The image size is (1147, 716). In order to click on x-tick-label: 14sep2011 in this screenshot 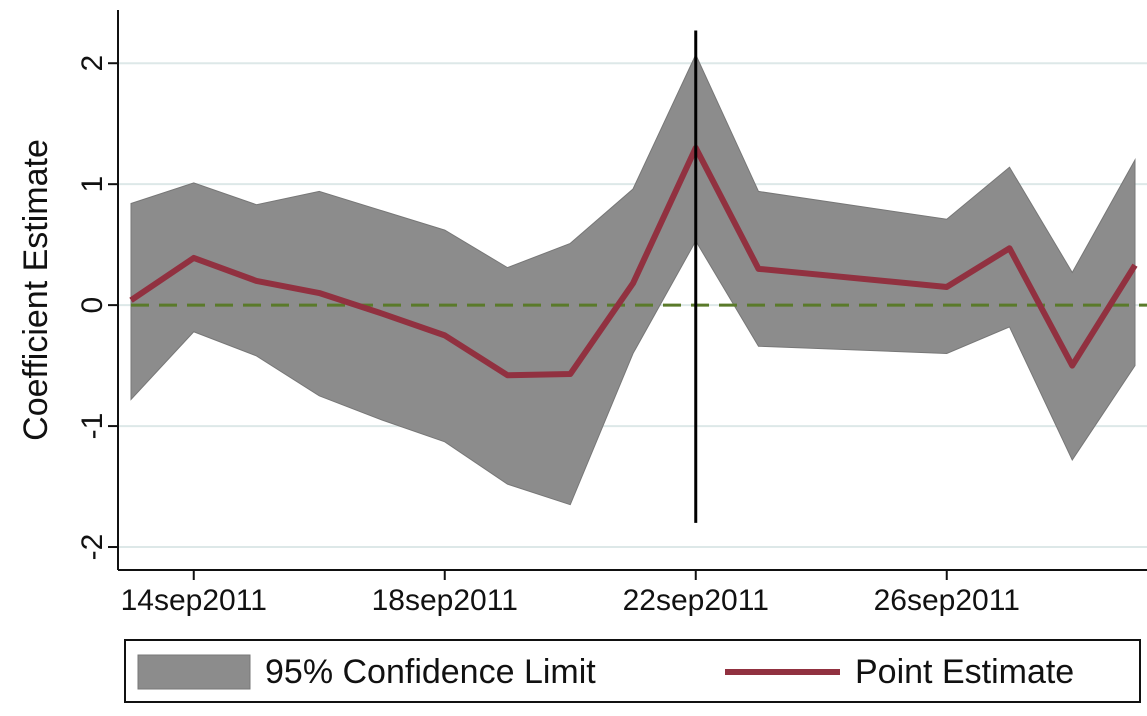, I will do `click(194, 600)`.